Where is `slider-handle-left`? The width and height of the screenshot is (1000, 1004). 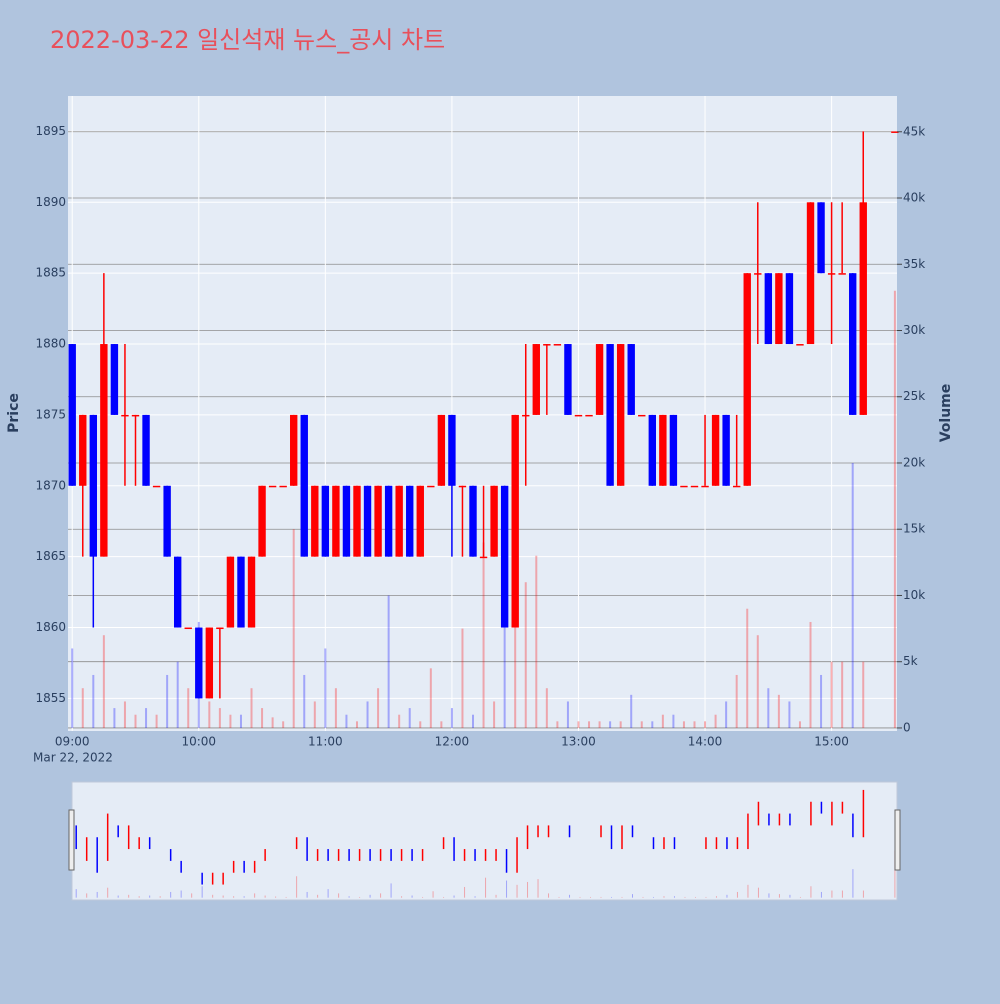 slider-handle-left is located at coordinates (71, 840).